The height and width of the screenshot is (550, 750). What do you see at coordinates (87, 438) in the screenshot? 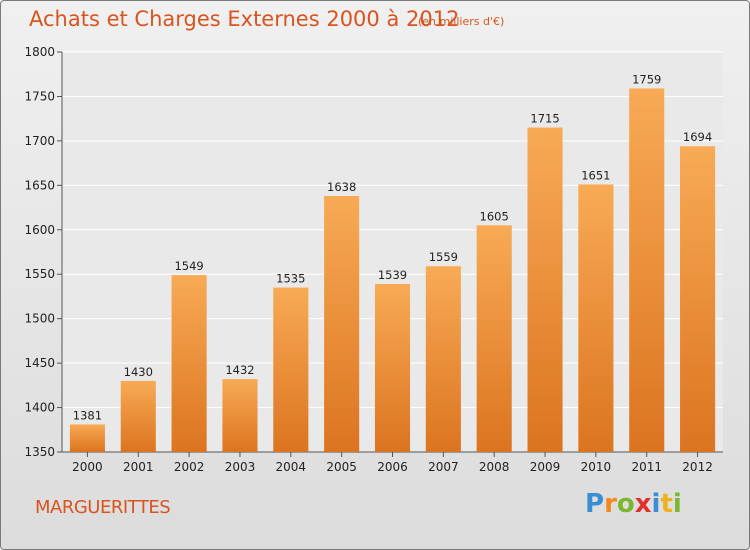
I see `bar-2000` at bounding box center [87, 438].